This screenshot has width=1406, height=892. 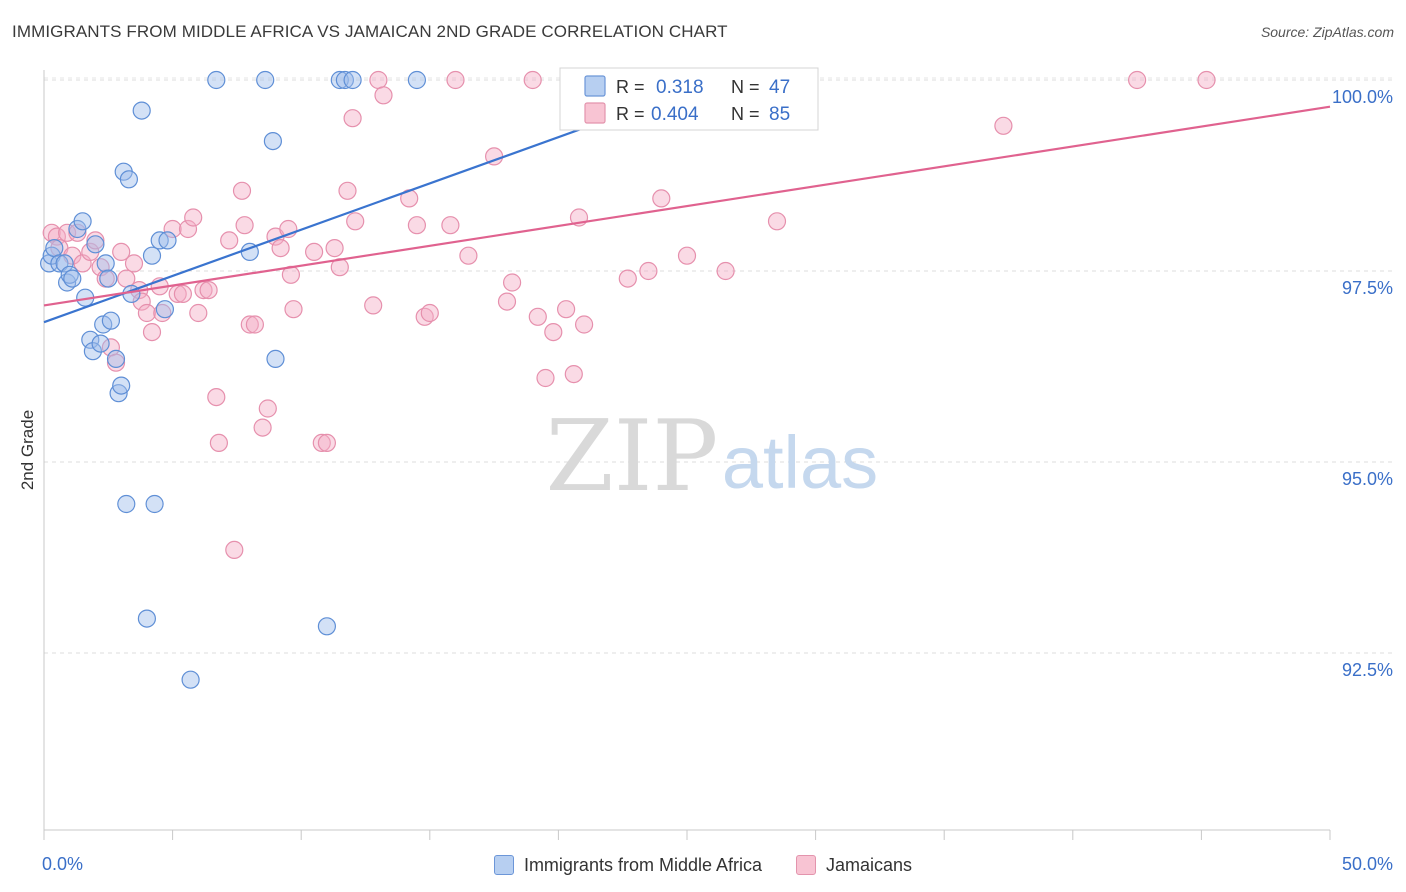 What do you see at coordinates (642, 864) in the screenshot?
I see `legend-label-immigrants: Immigrants from Middle Africa` at bounding box center [642, 864].